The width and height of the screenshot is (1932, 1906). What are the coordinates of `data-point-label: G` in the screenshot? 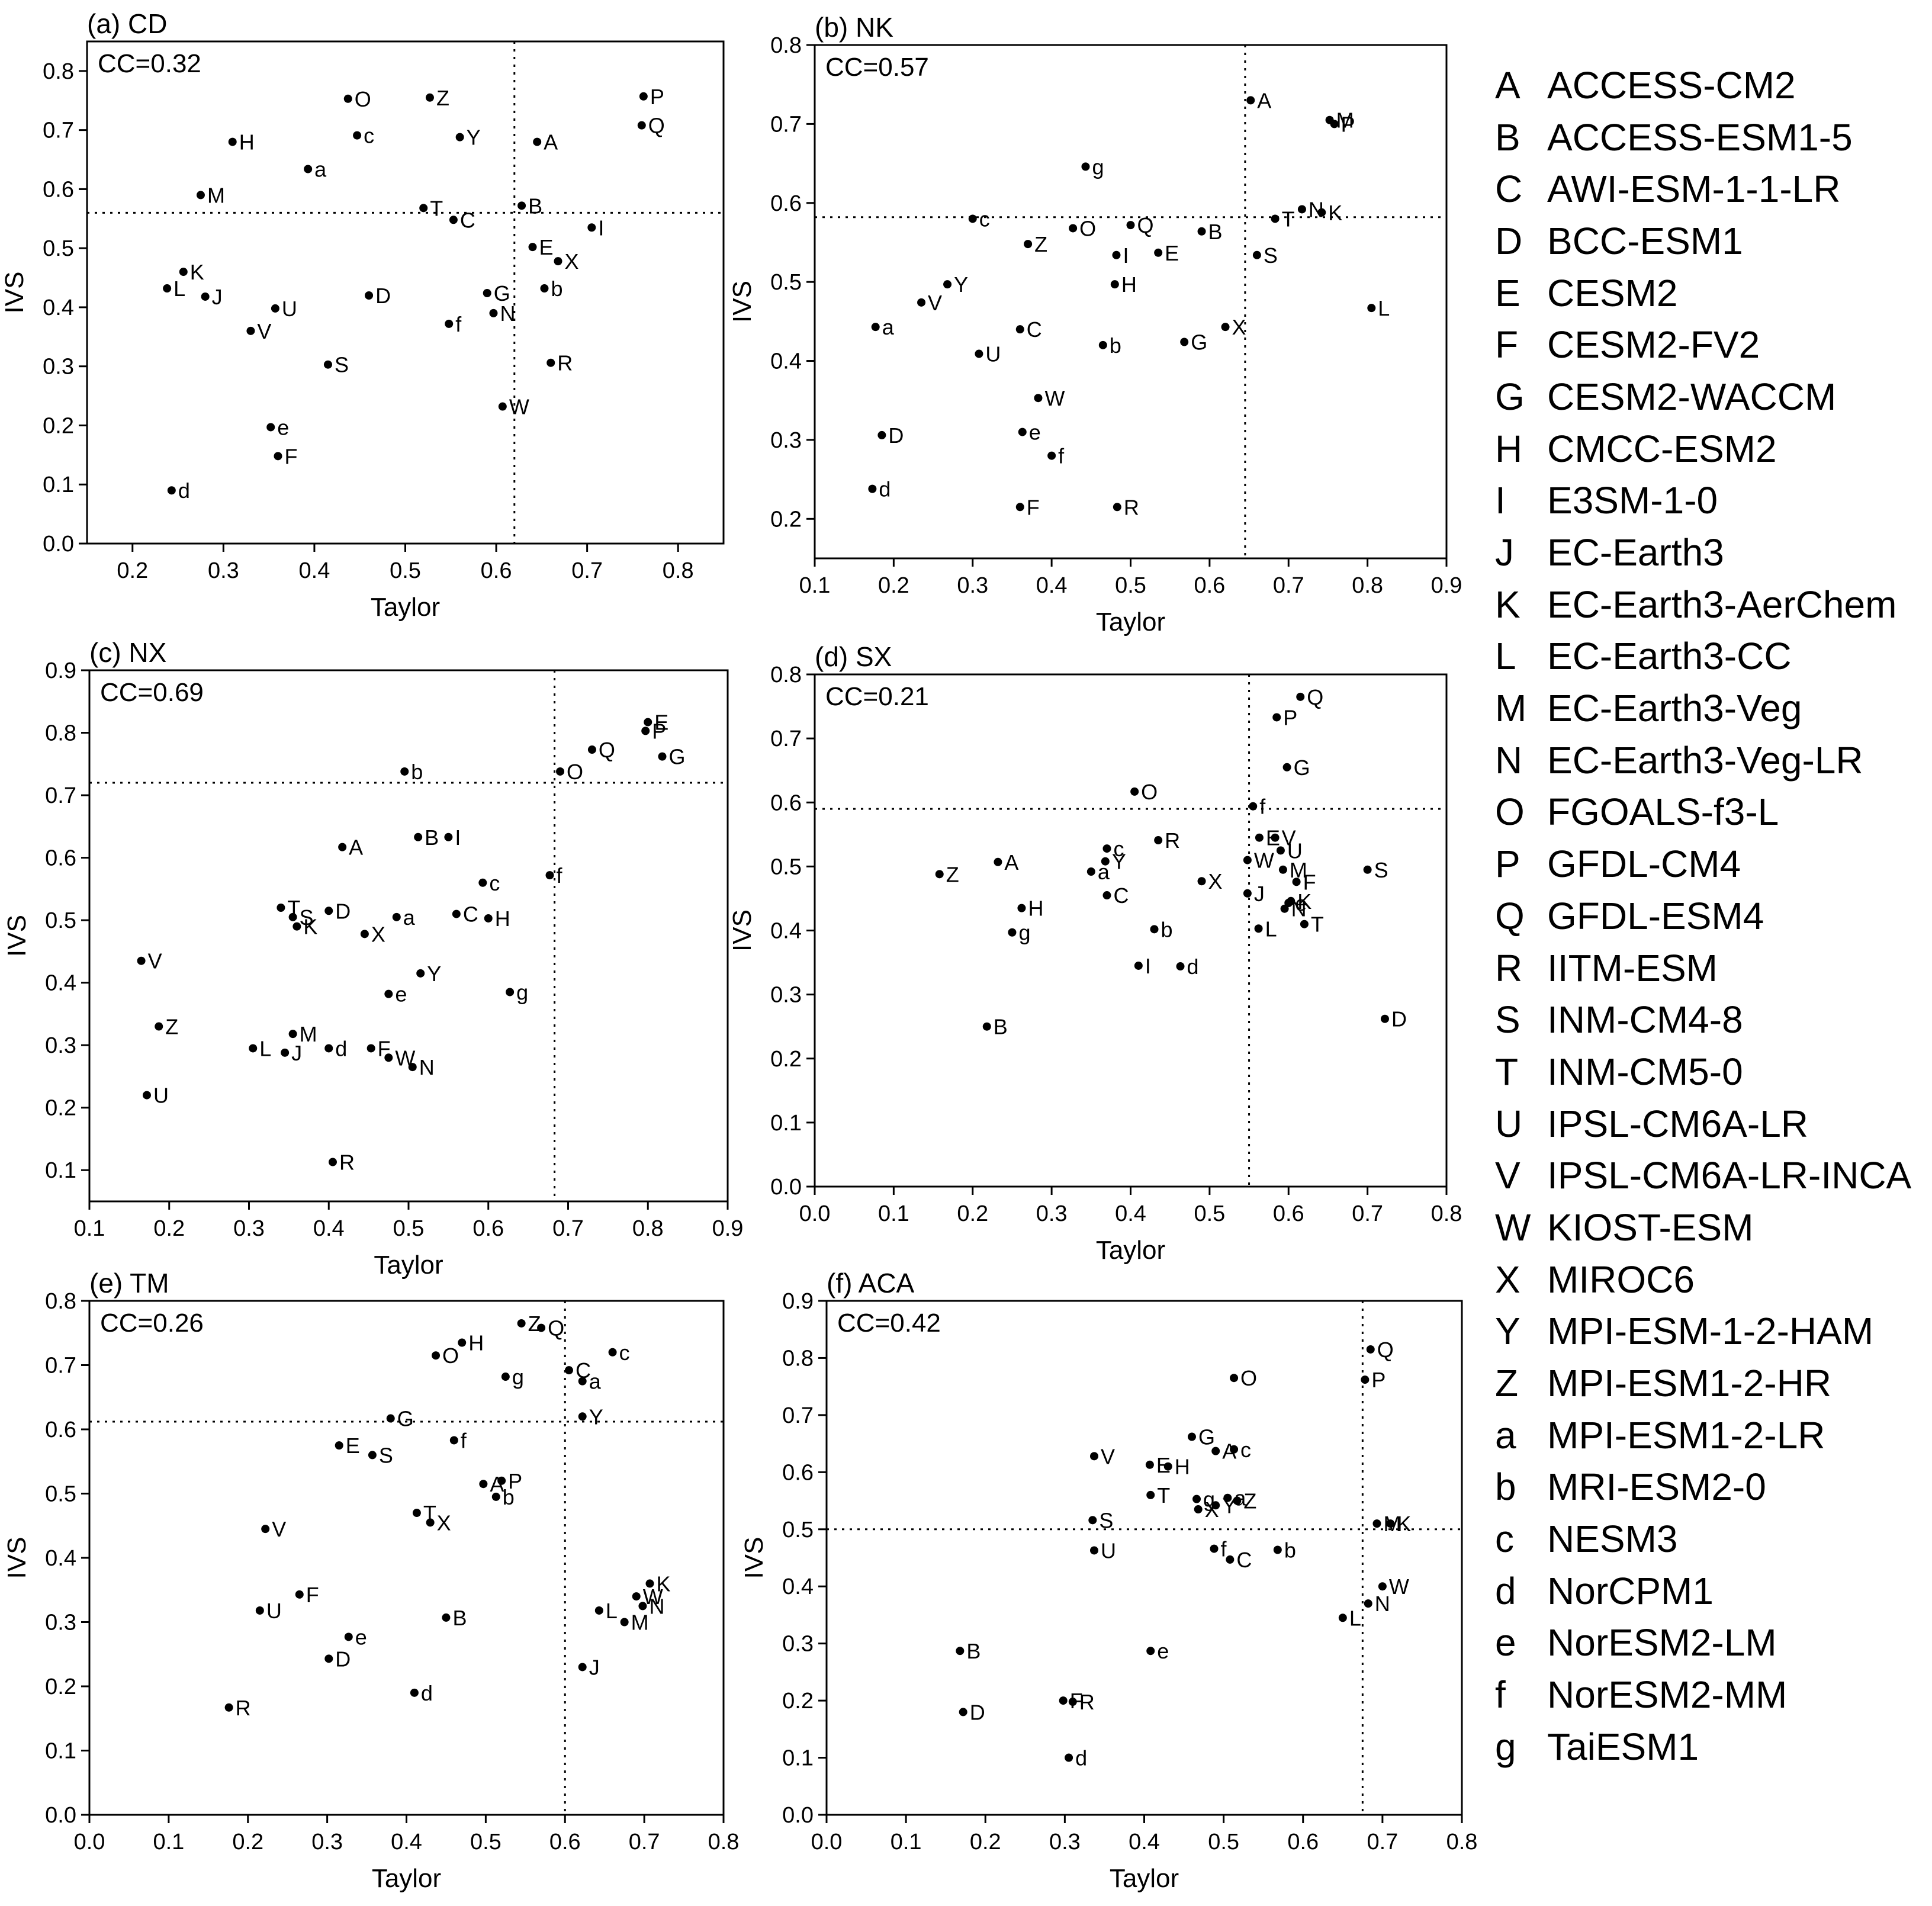 It's located at (405, 1419).